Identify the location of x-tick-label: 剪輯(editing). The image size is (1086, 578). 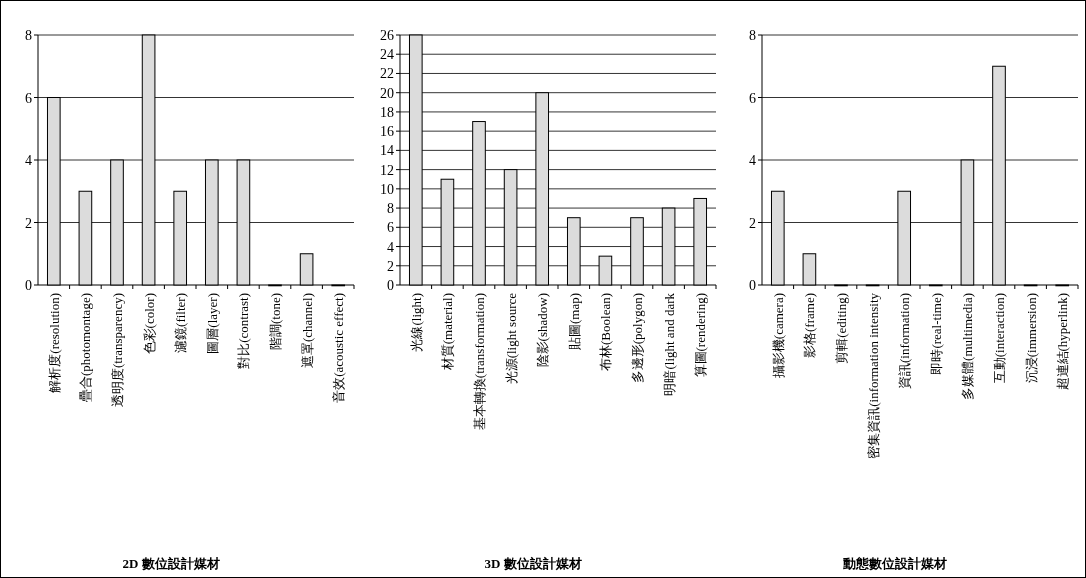
(841, 328).